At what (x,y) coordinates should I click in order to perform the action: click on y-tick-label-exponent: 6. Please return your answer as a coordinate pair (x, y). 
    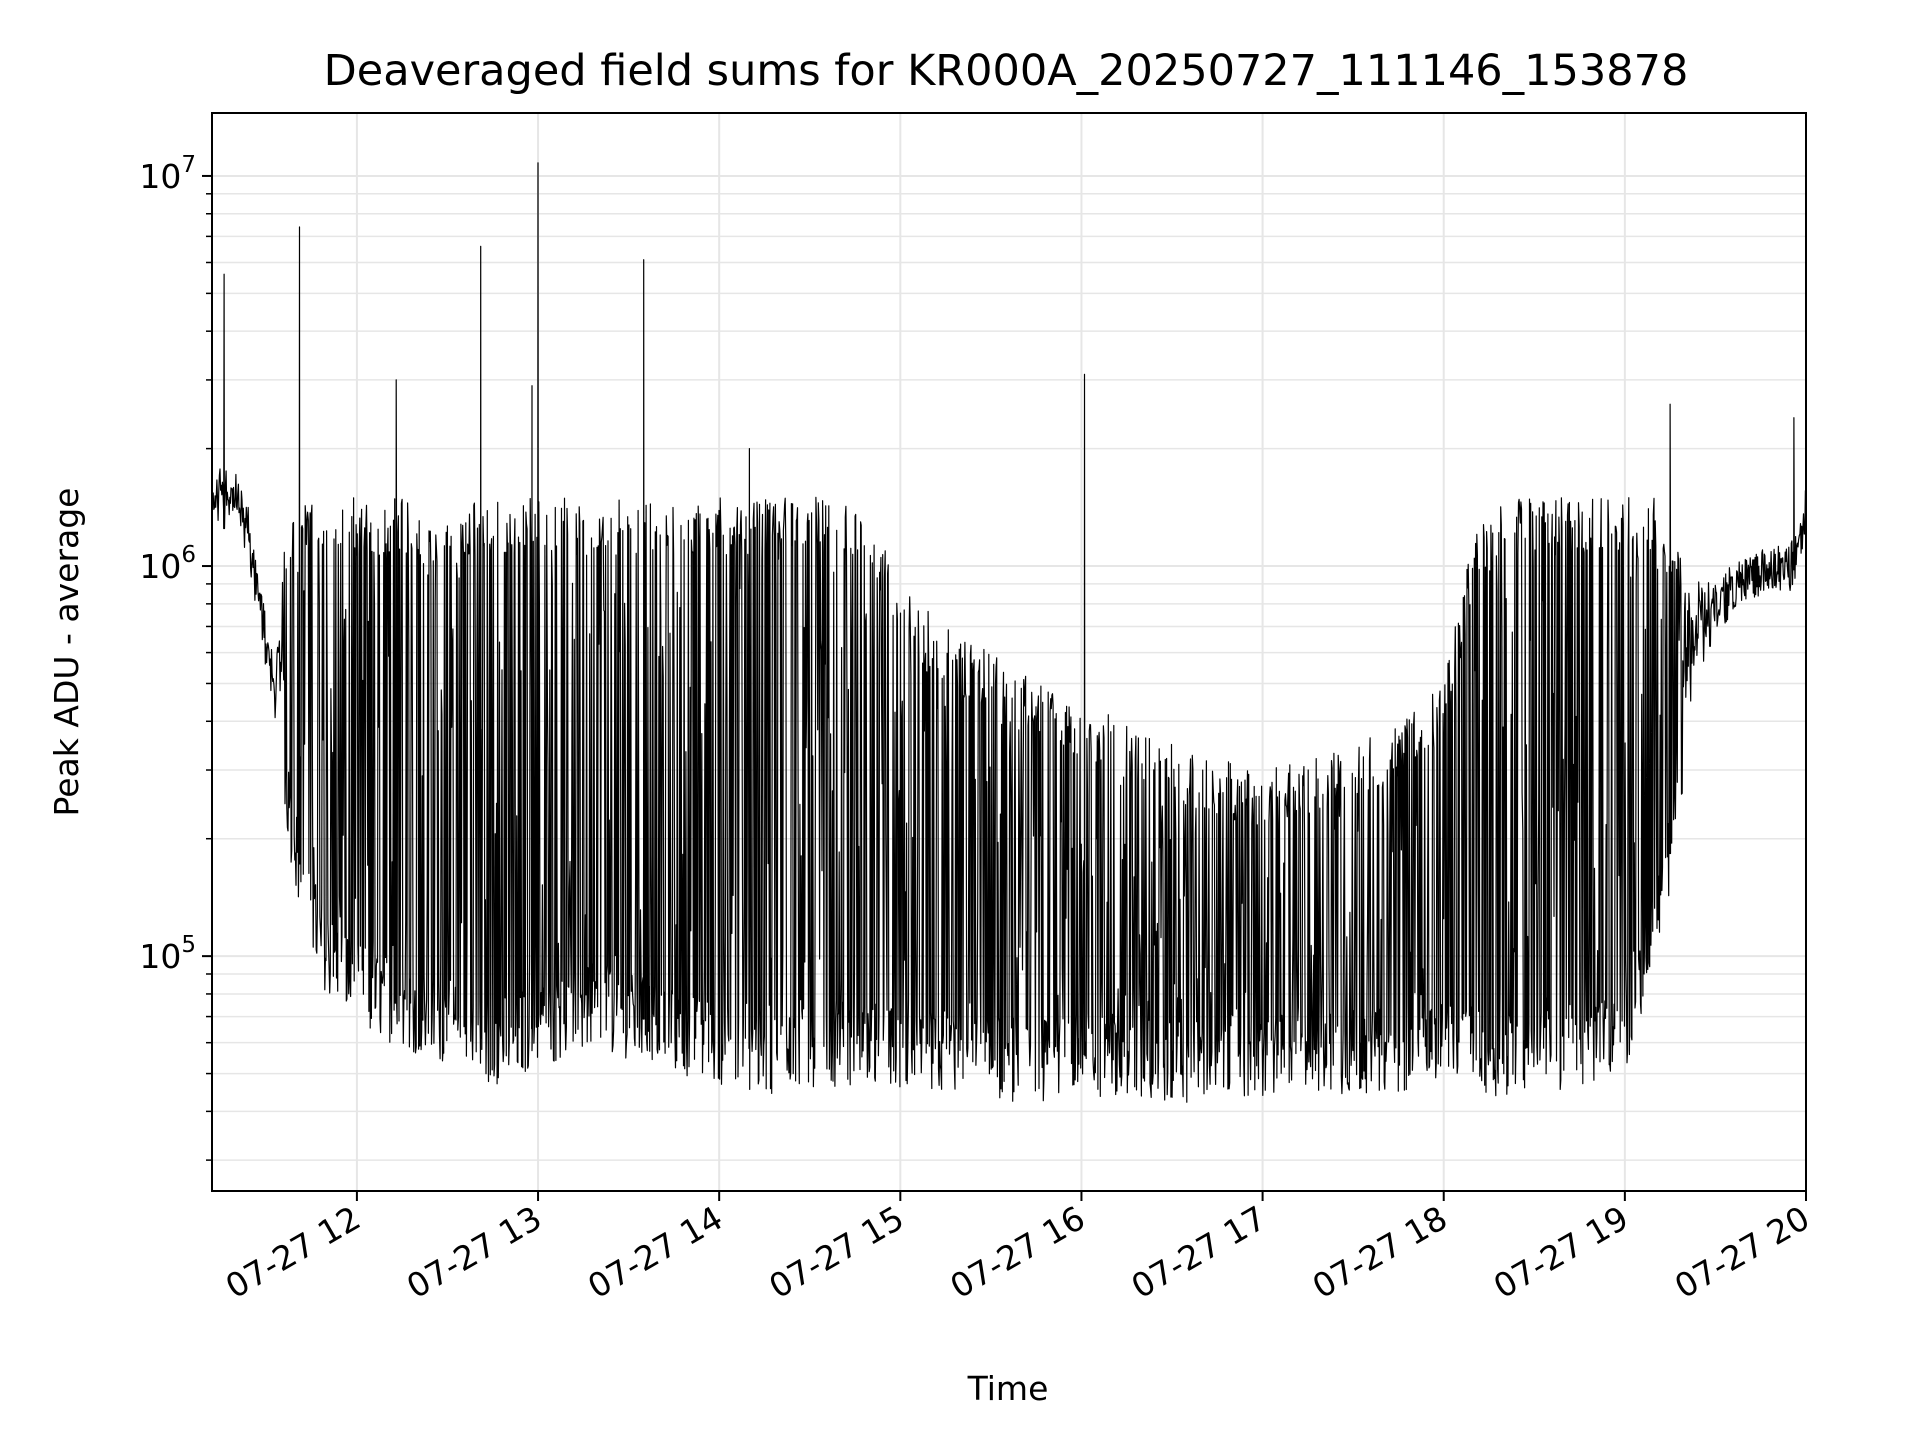
    Looking at the image, I should click on (188, 555).